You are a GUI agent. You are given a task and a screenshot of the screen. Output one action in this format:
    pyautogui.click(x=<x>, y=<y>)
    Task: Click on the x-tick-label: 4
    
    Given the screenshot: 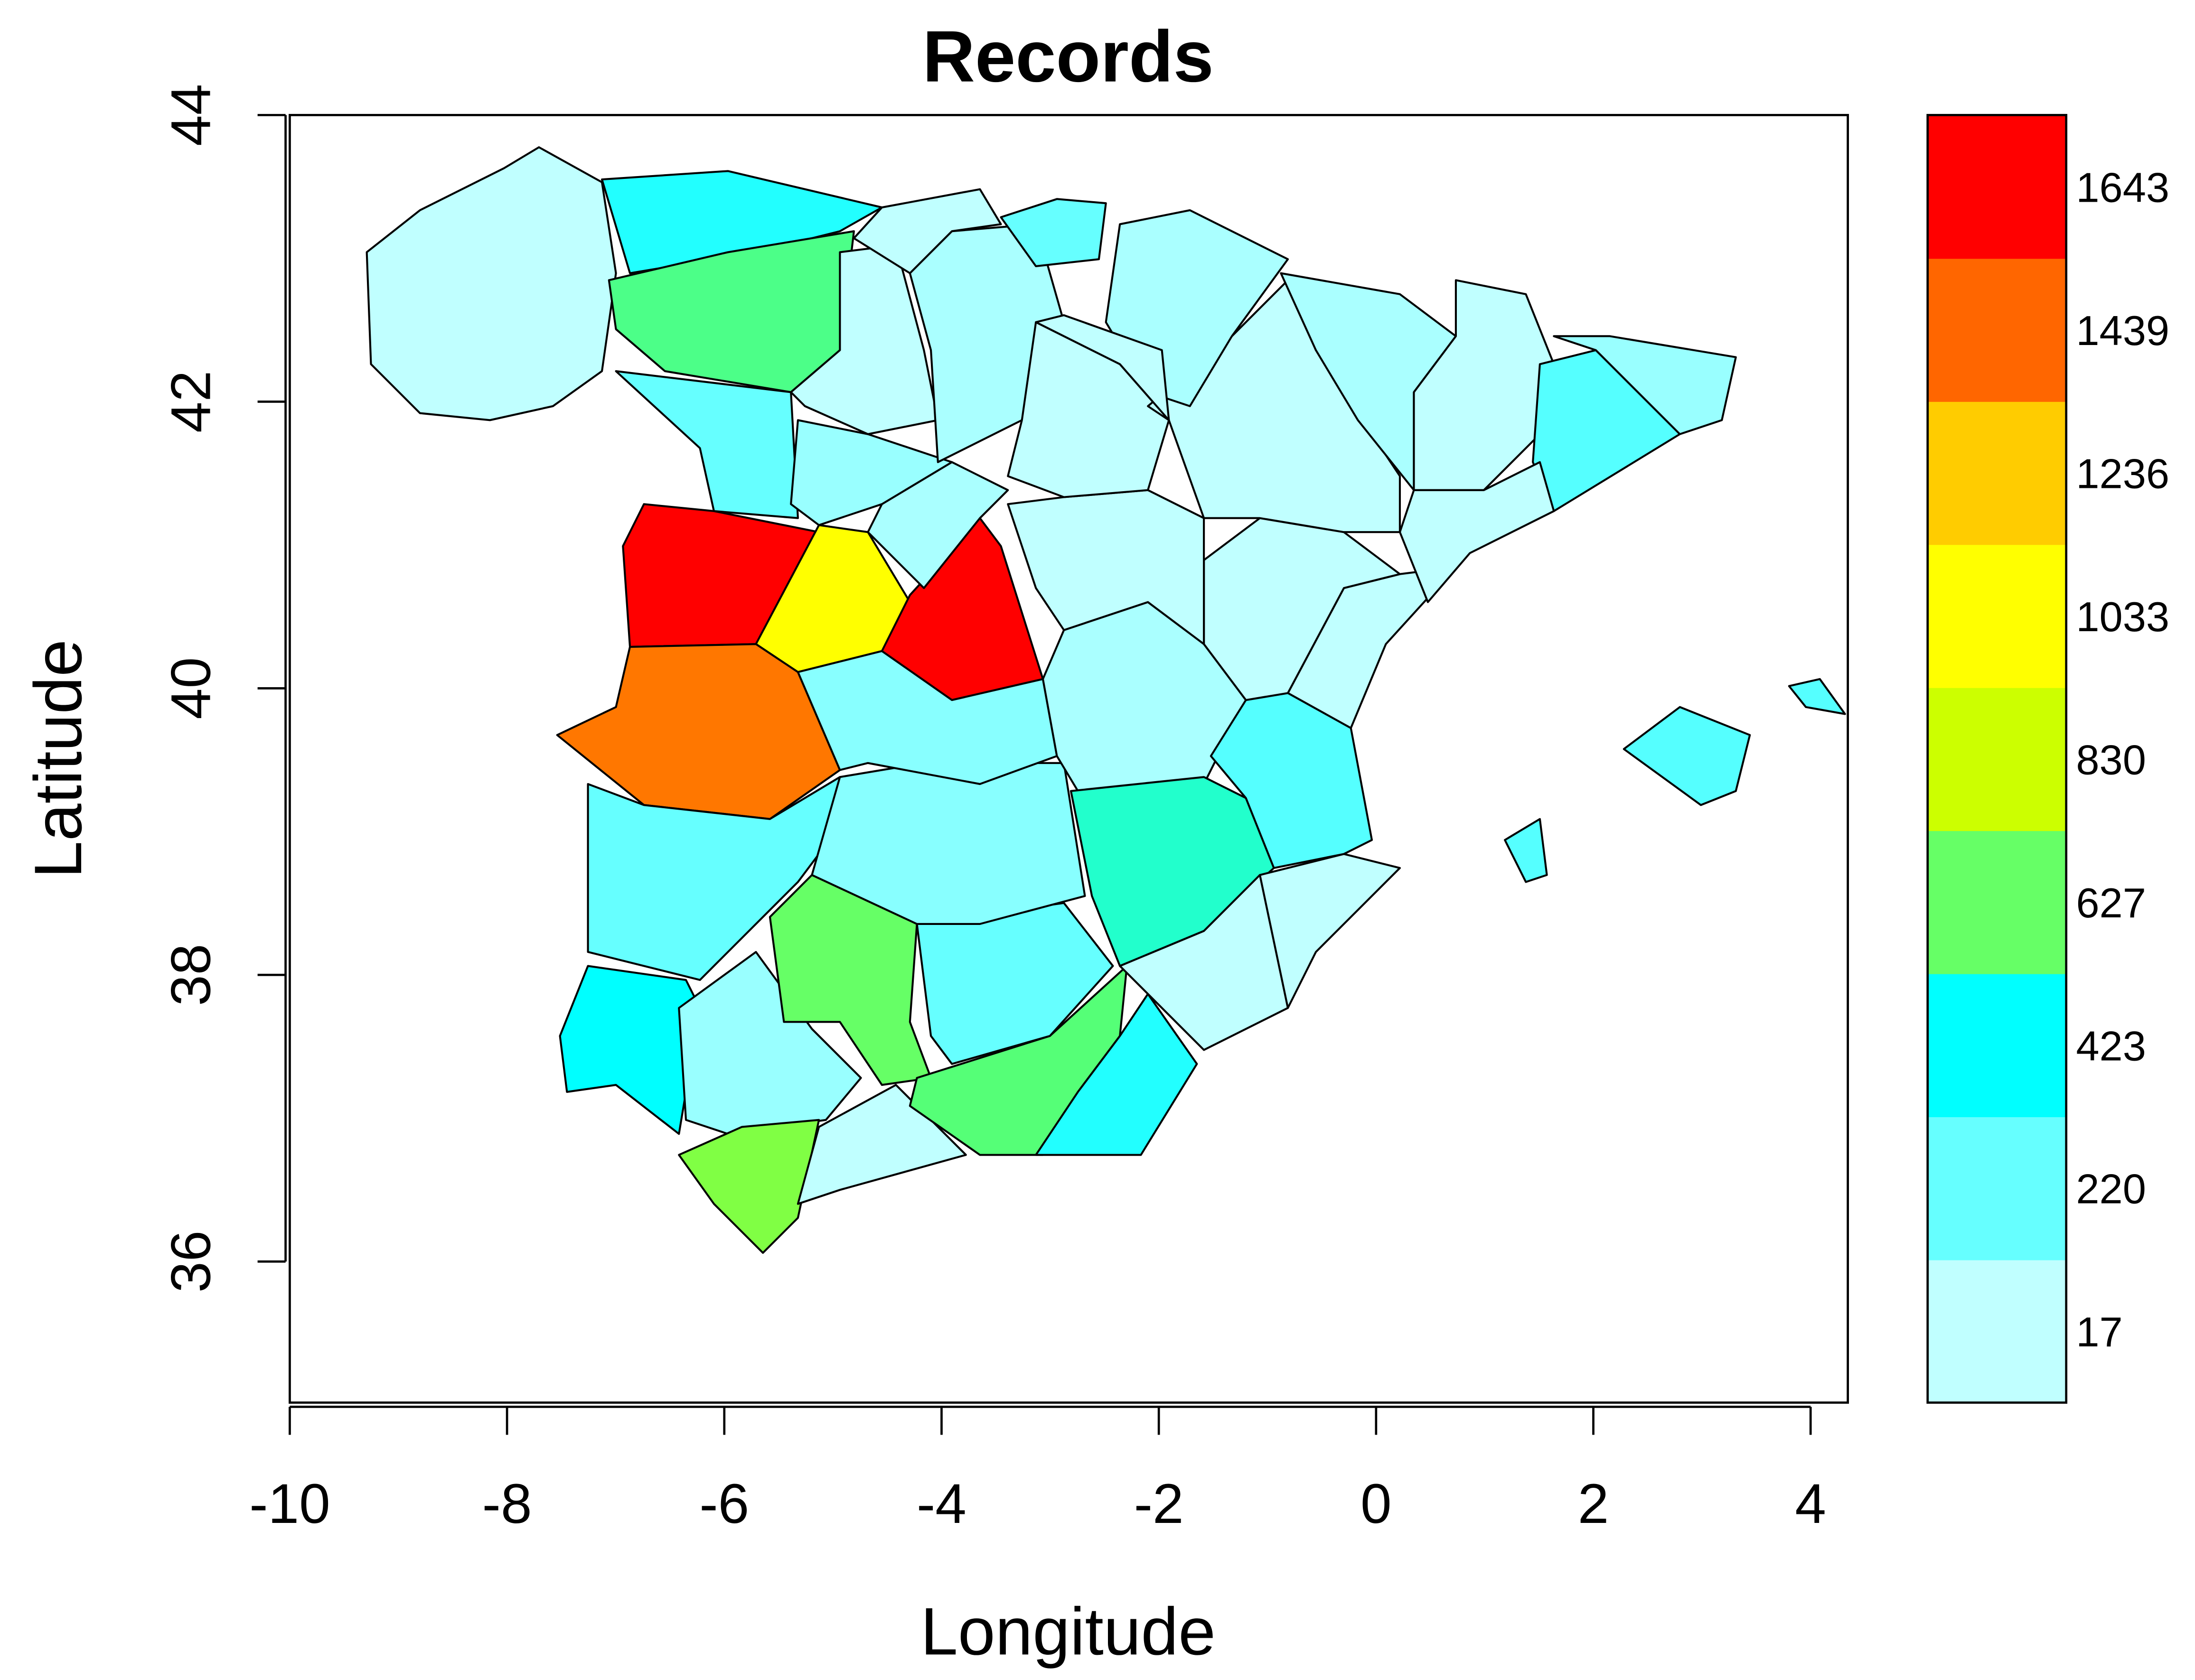 What is the action you would take?
    pyautogui.click(x=1810, y=1503)
    